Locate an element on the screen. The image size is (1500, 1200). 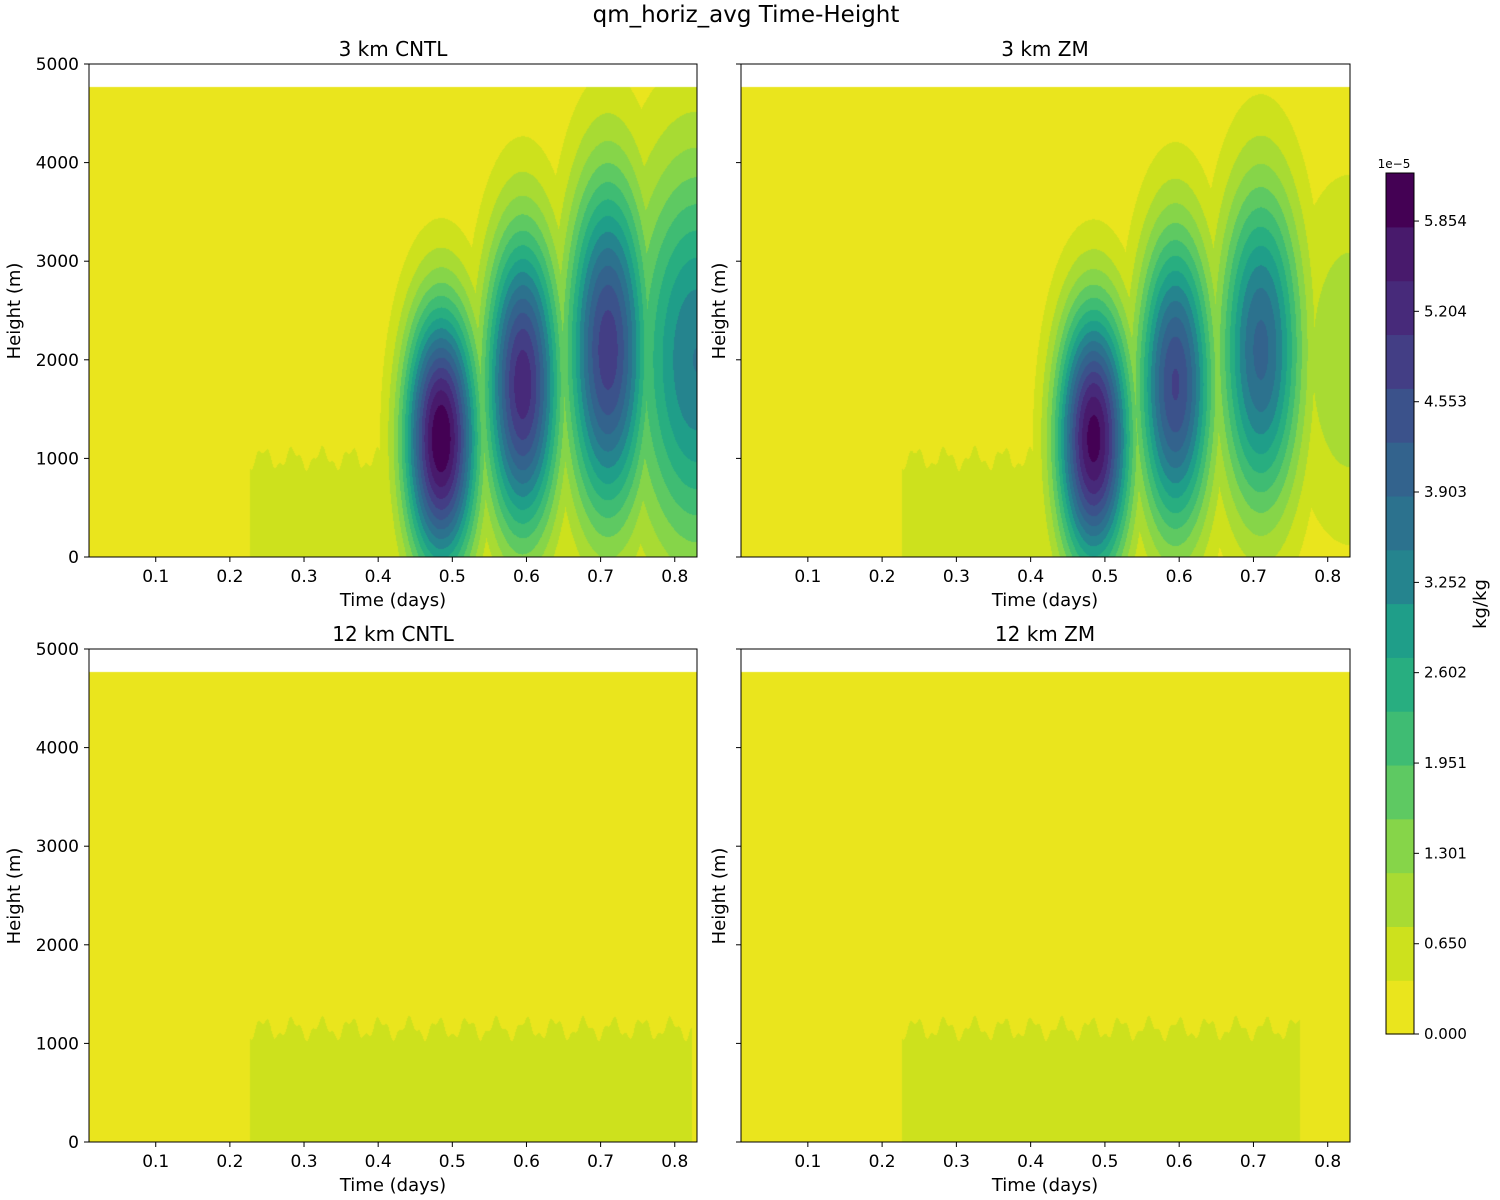
colorbar-tick-label: 3.252 is located at coordinates (1445, 582).